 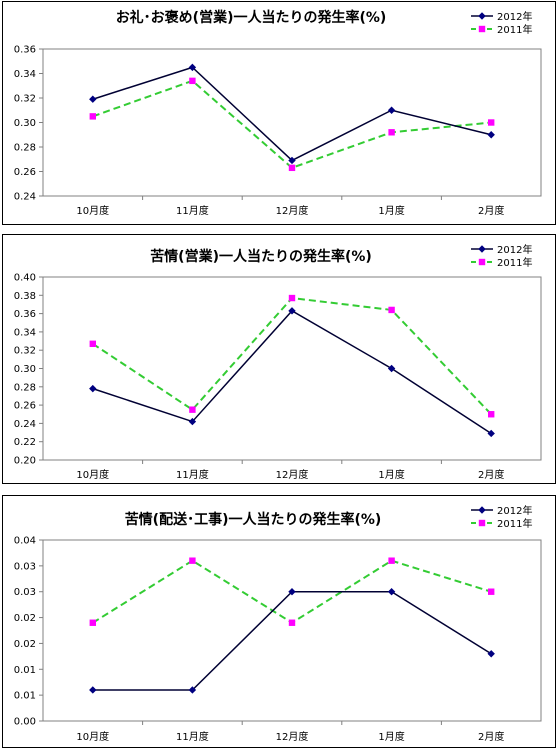 I want to click on chart-title: 苦情(配送･工事)一人当たりの発生率(%), so click(x=253, y=519).